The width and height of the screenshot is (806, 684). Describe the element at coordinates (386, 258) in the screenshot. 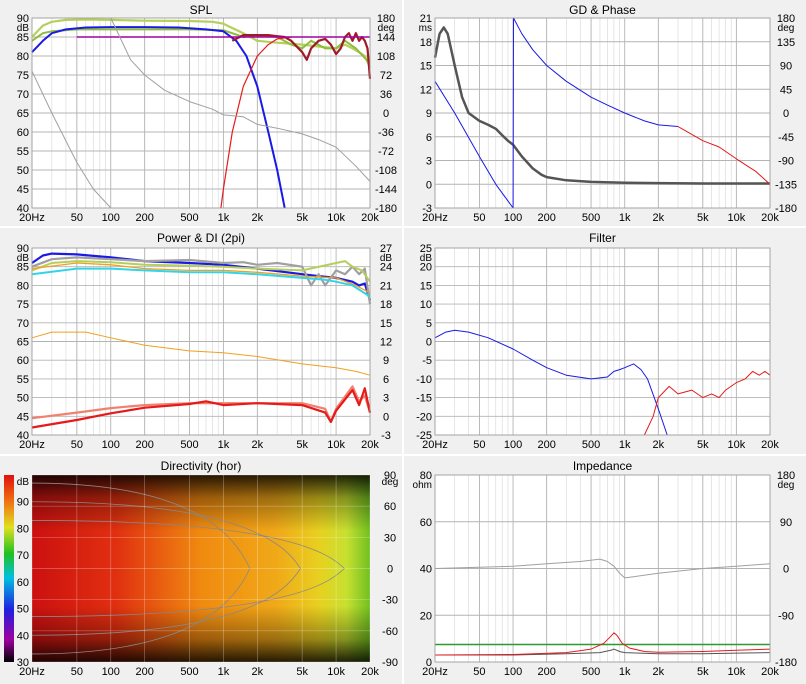

I see `power_di-ylabel-right: dB` at that location.